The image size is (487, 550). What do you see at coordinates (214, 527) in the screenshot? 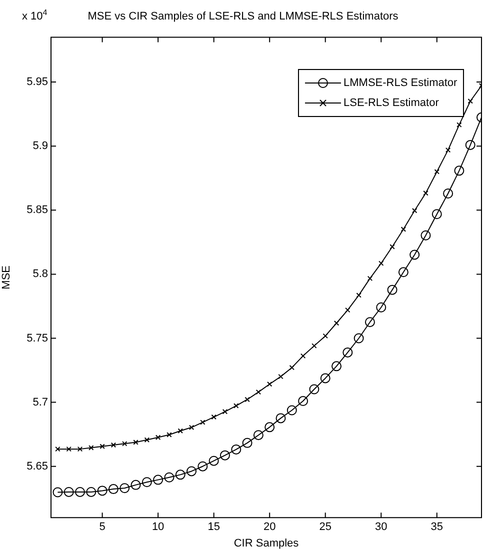
I see `x-tick-label: 15` at bounding box center [214, 527].